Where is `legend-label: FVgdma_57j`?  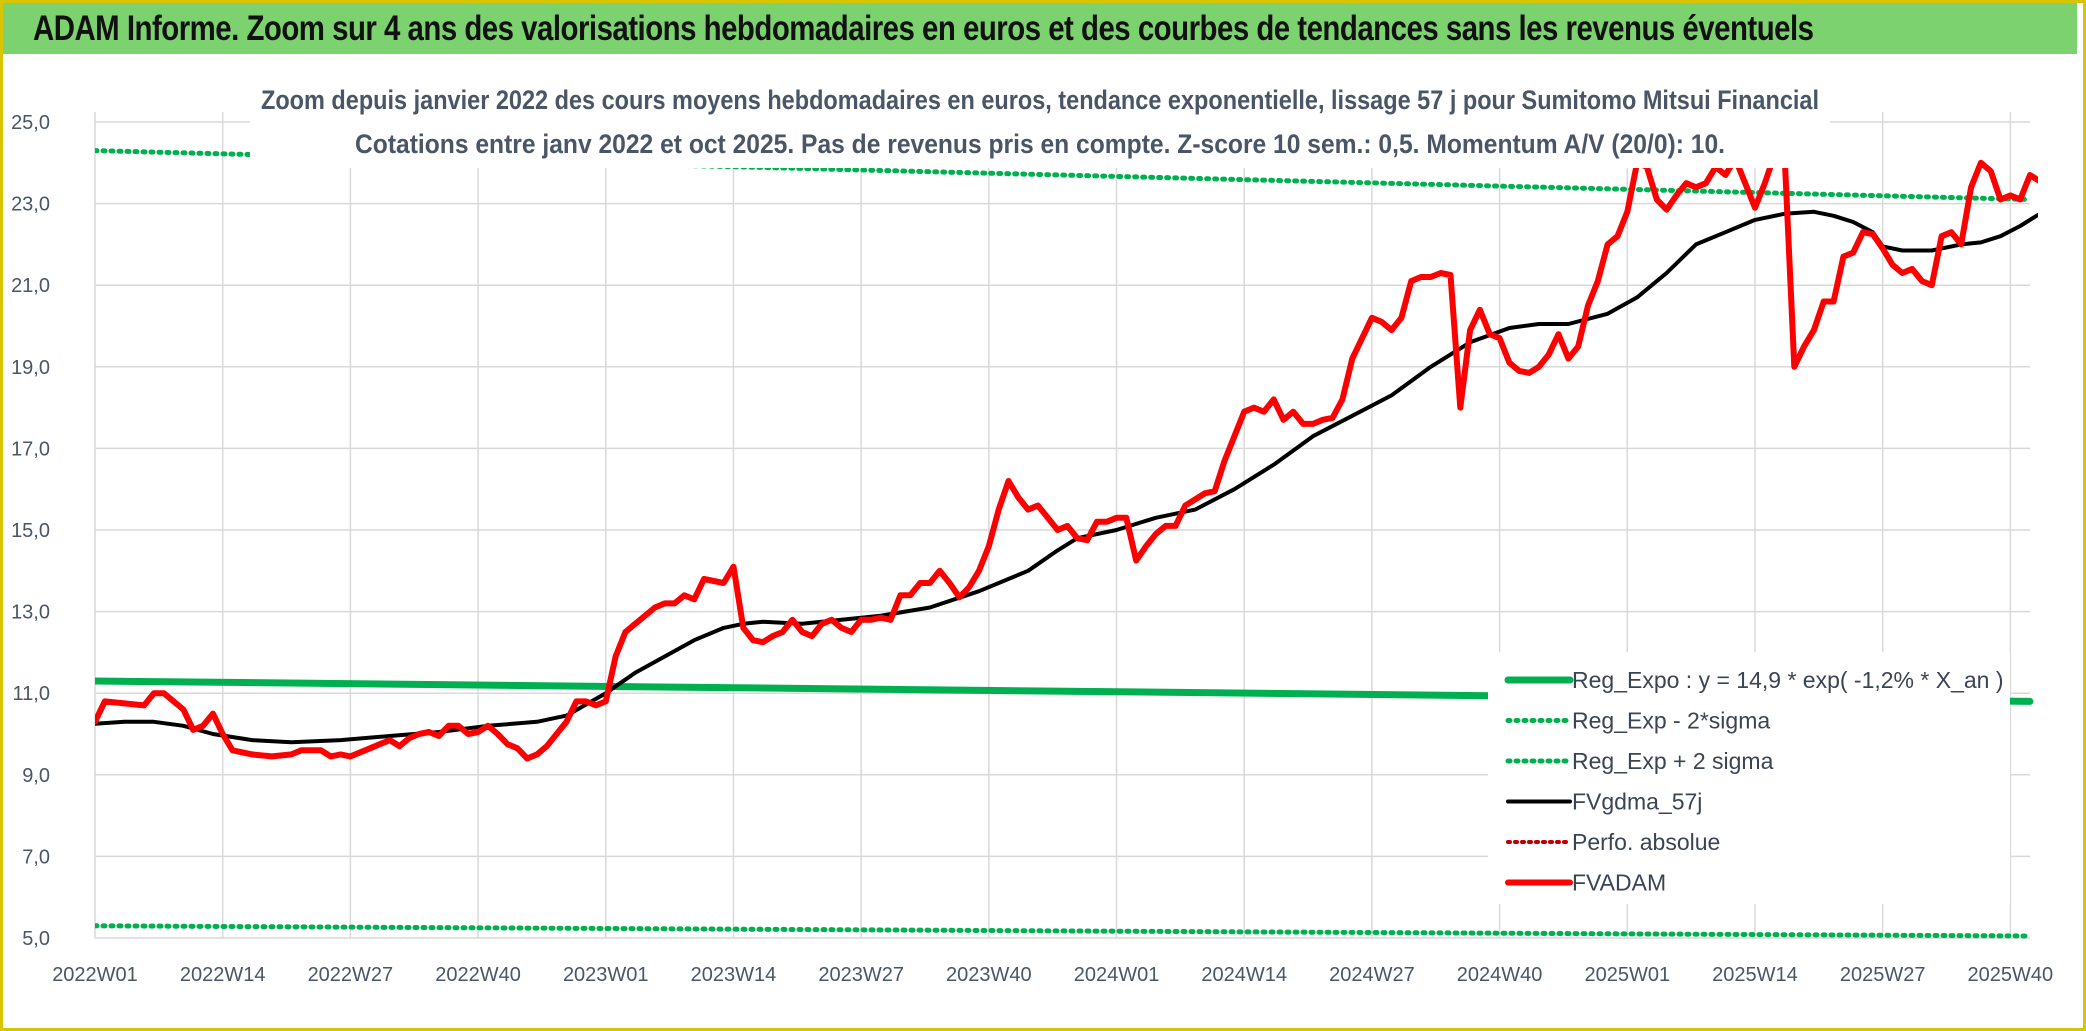
legend-label: FVgdma_57j is located at coordinates (1637, 802).